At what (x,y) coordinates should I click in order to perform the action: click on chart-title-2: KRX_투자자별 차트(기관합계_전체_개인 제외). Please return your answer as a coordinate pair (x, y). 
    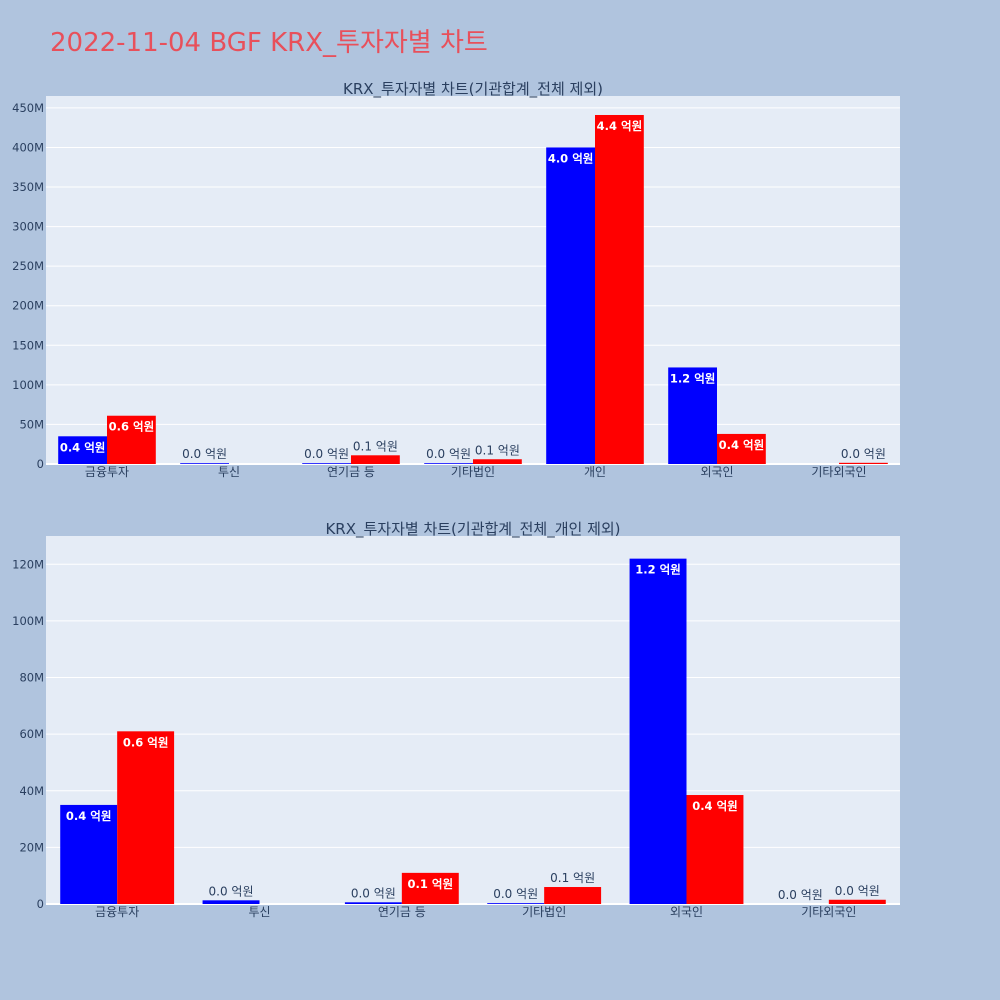
    Looking at the image, I should click on (472, 529).